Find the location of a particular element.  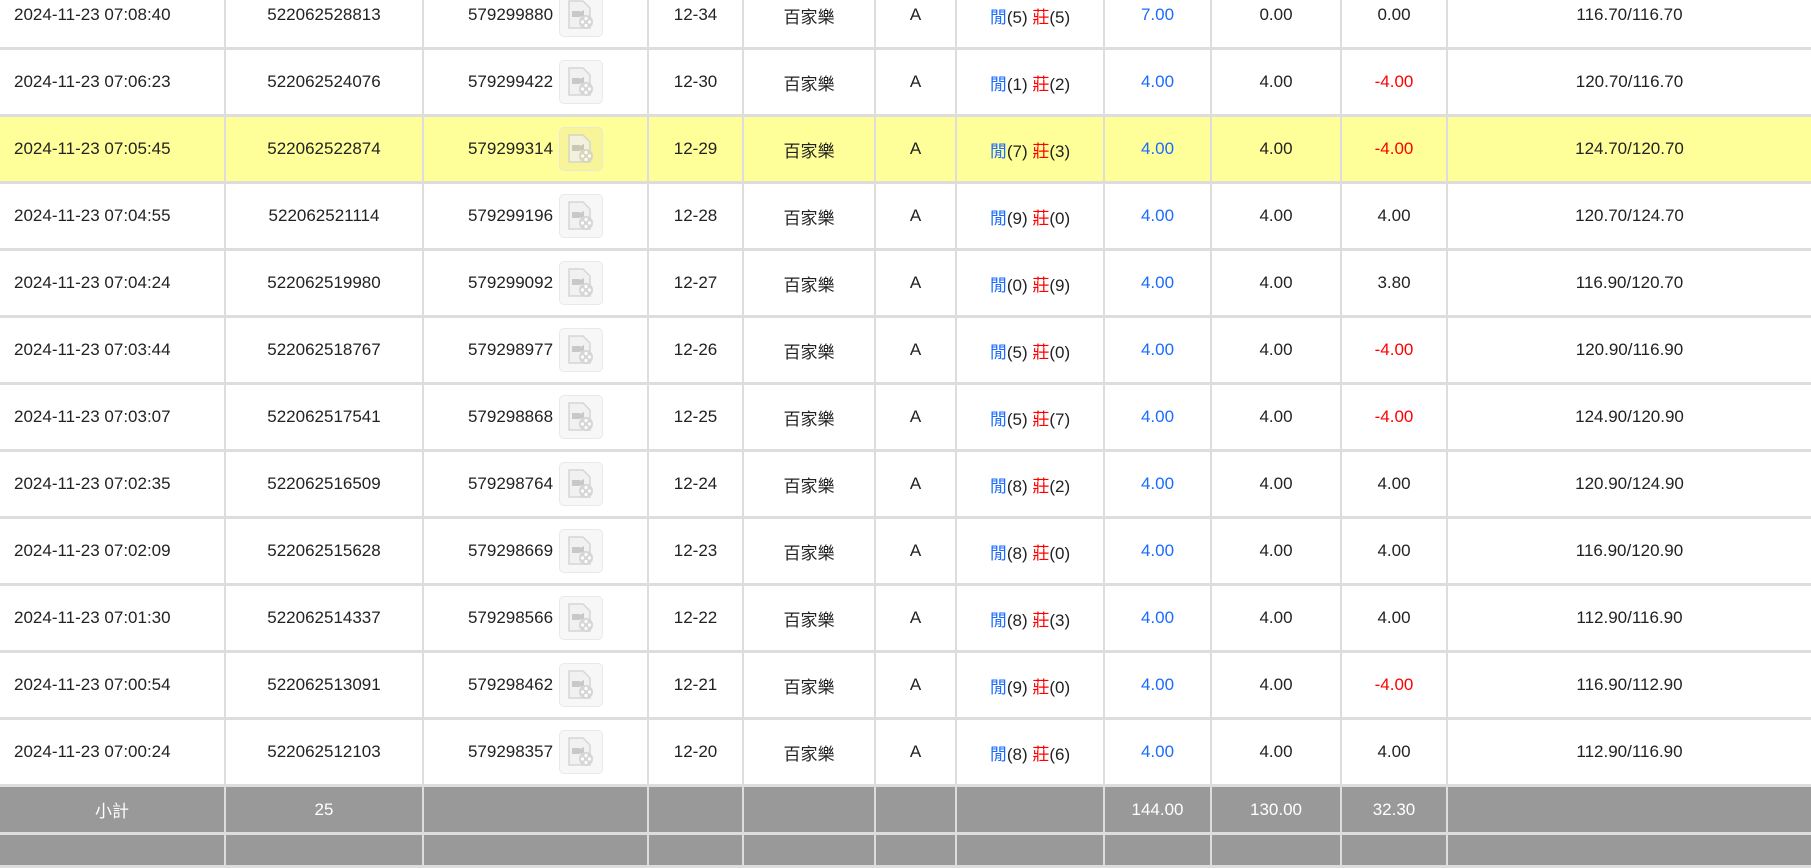

bet-time: 2024-11-23 07:03:07 is located at coordinates (113, 417).